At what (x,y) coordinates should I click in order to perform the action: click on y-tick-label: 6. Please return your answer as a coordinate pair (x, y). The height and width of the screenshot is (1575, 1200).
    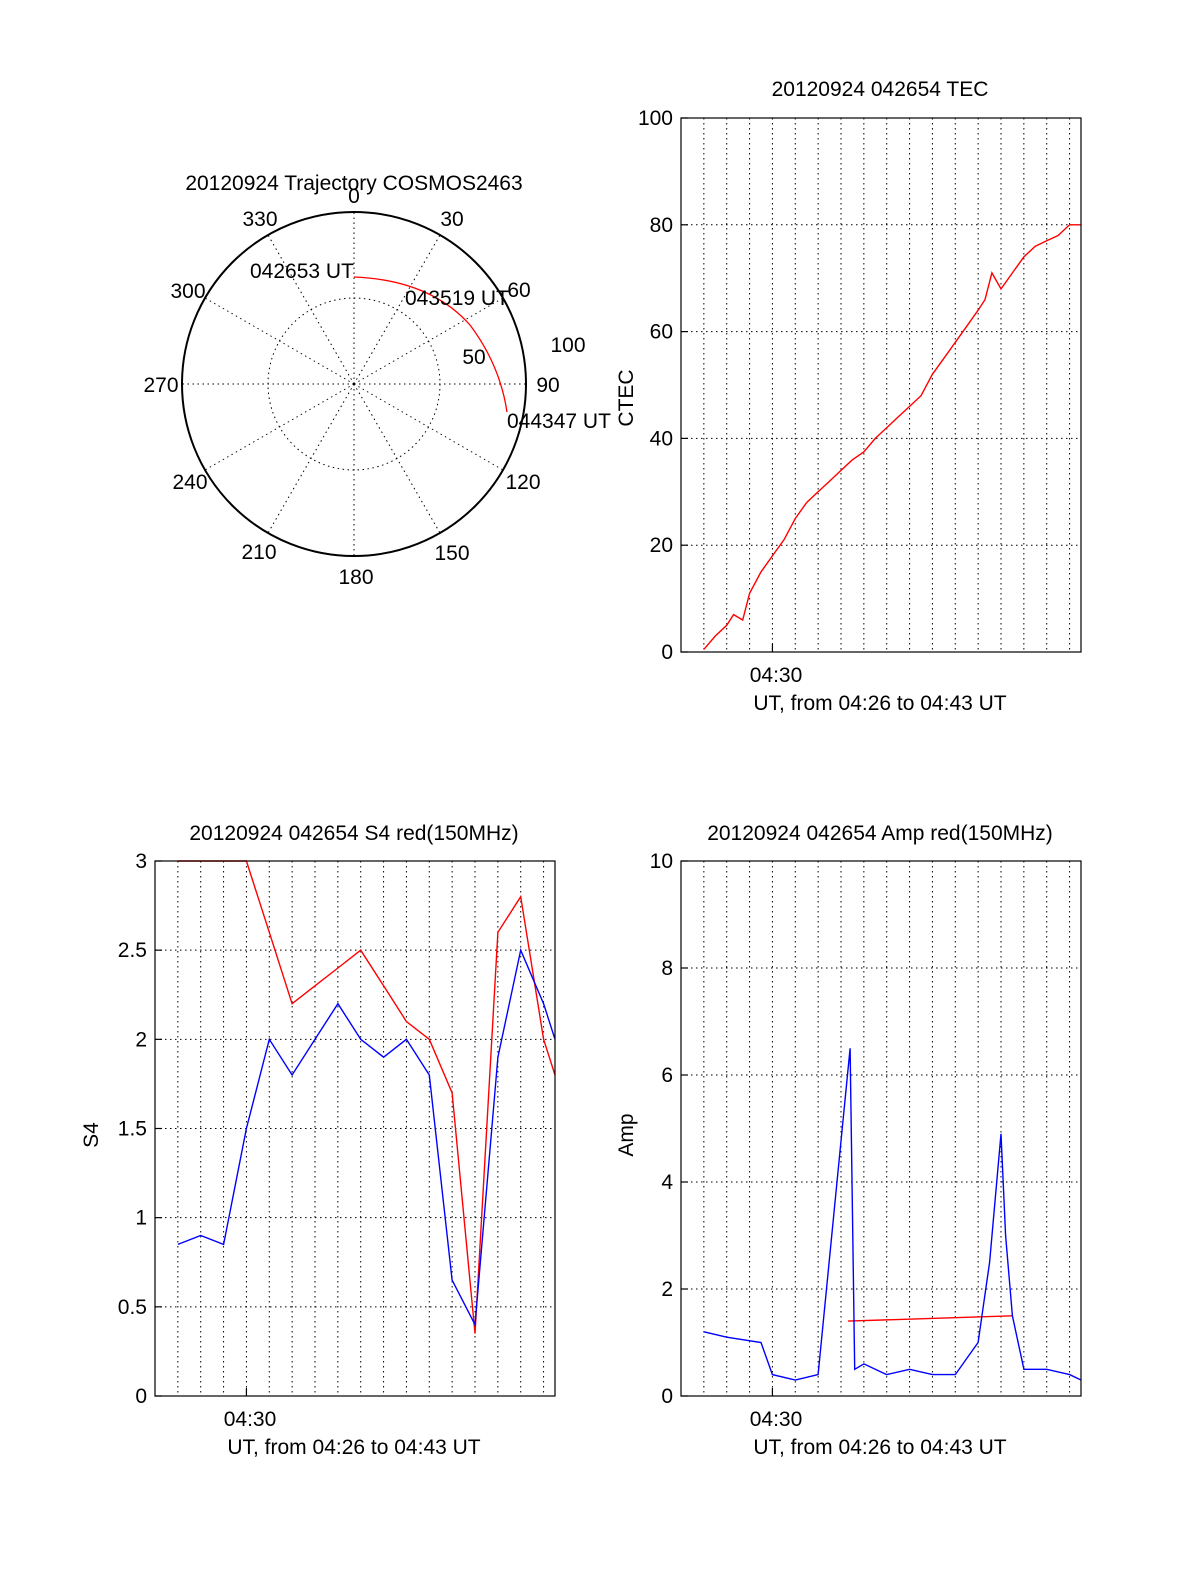
    Looking at the image, I should click on (667, 1075).